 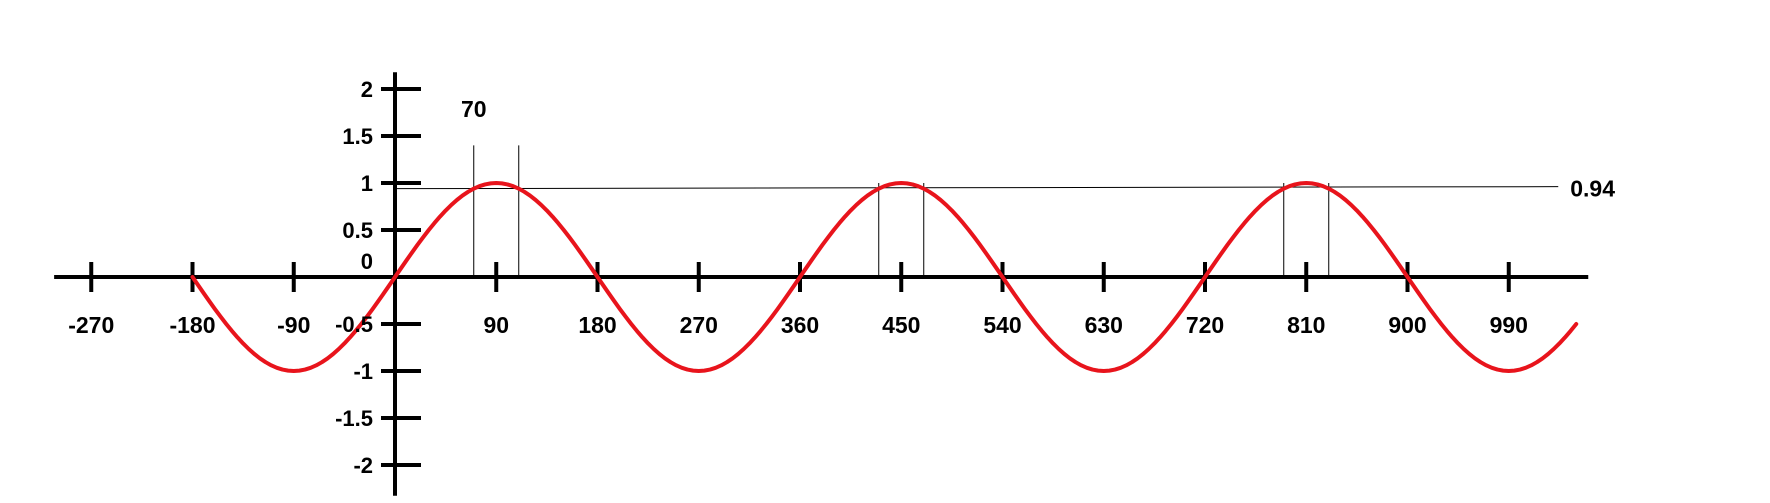 I want to click on y-tick-label: -2, so click(x=363, y=465).